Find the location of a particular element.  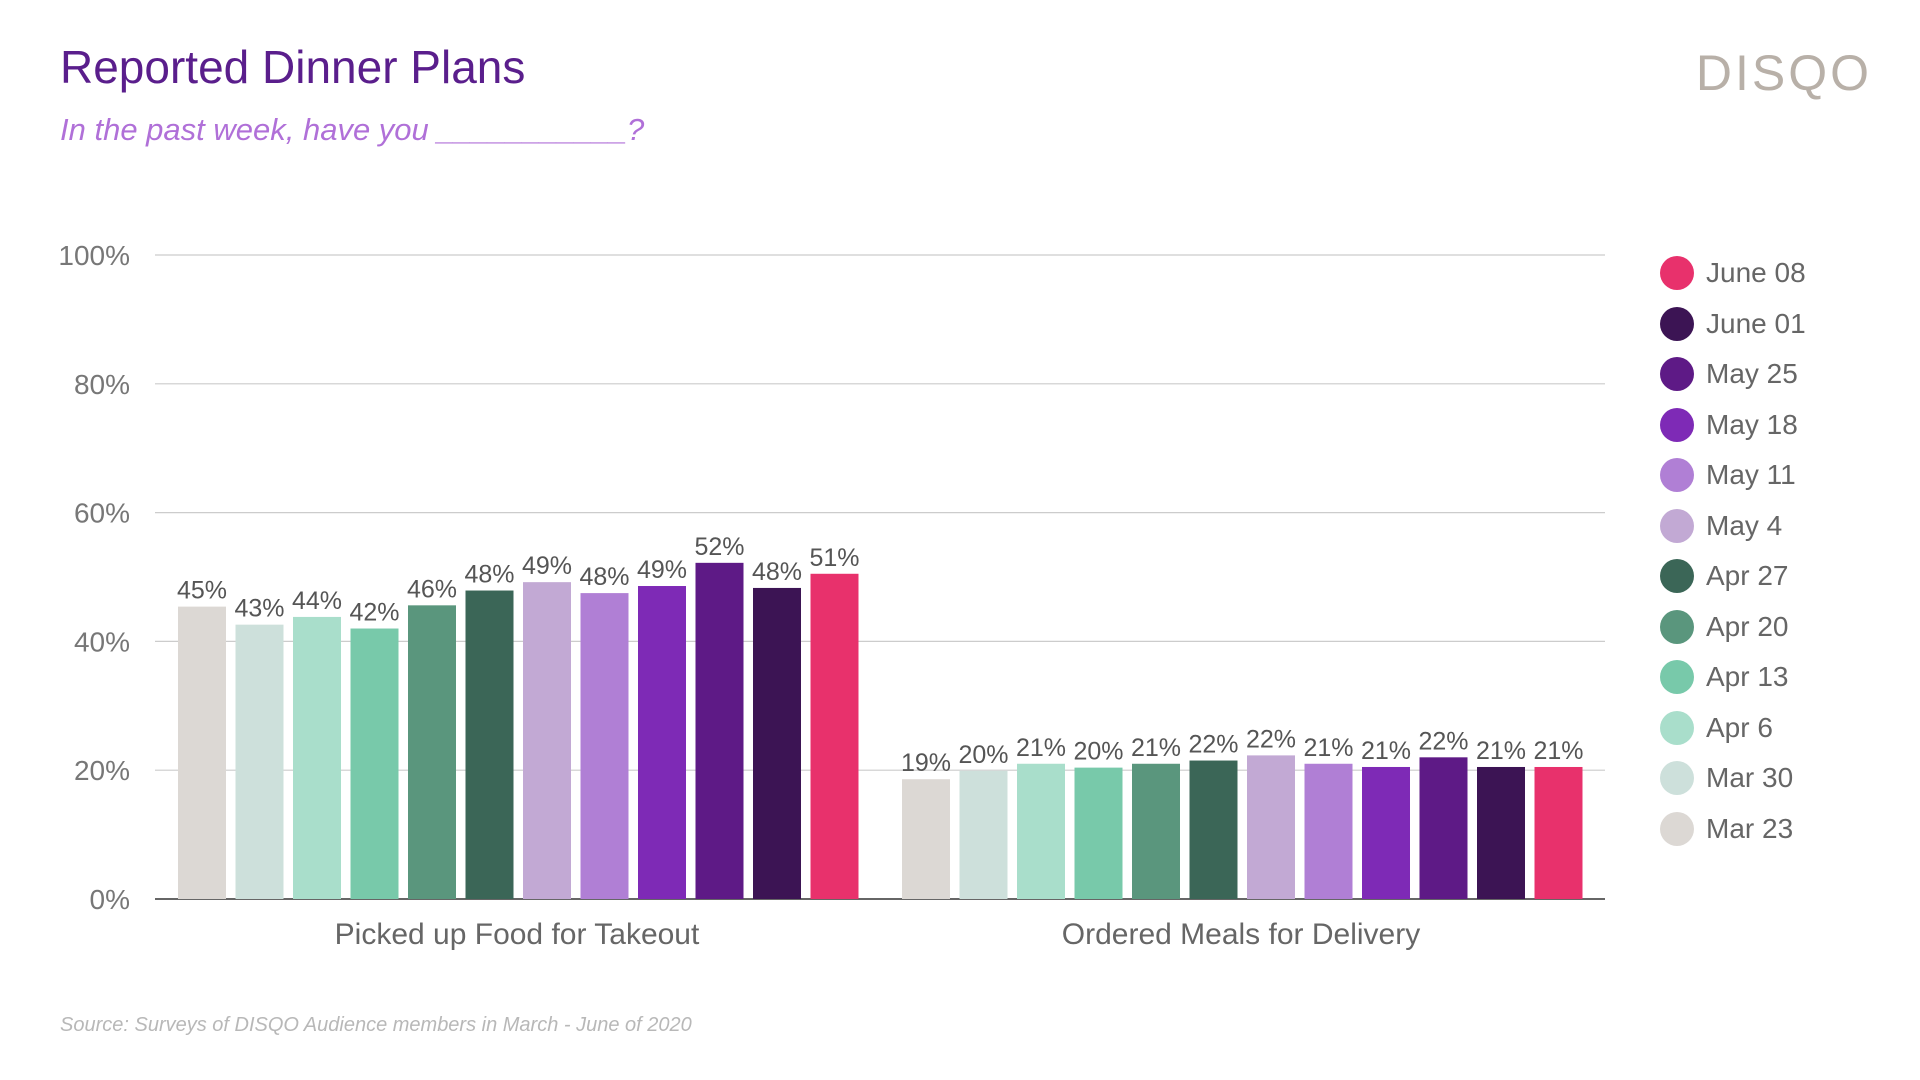

data-label: 44% is located at coordinates (317, 601).